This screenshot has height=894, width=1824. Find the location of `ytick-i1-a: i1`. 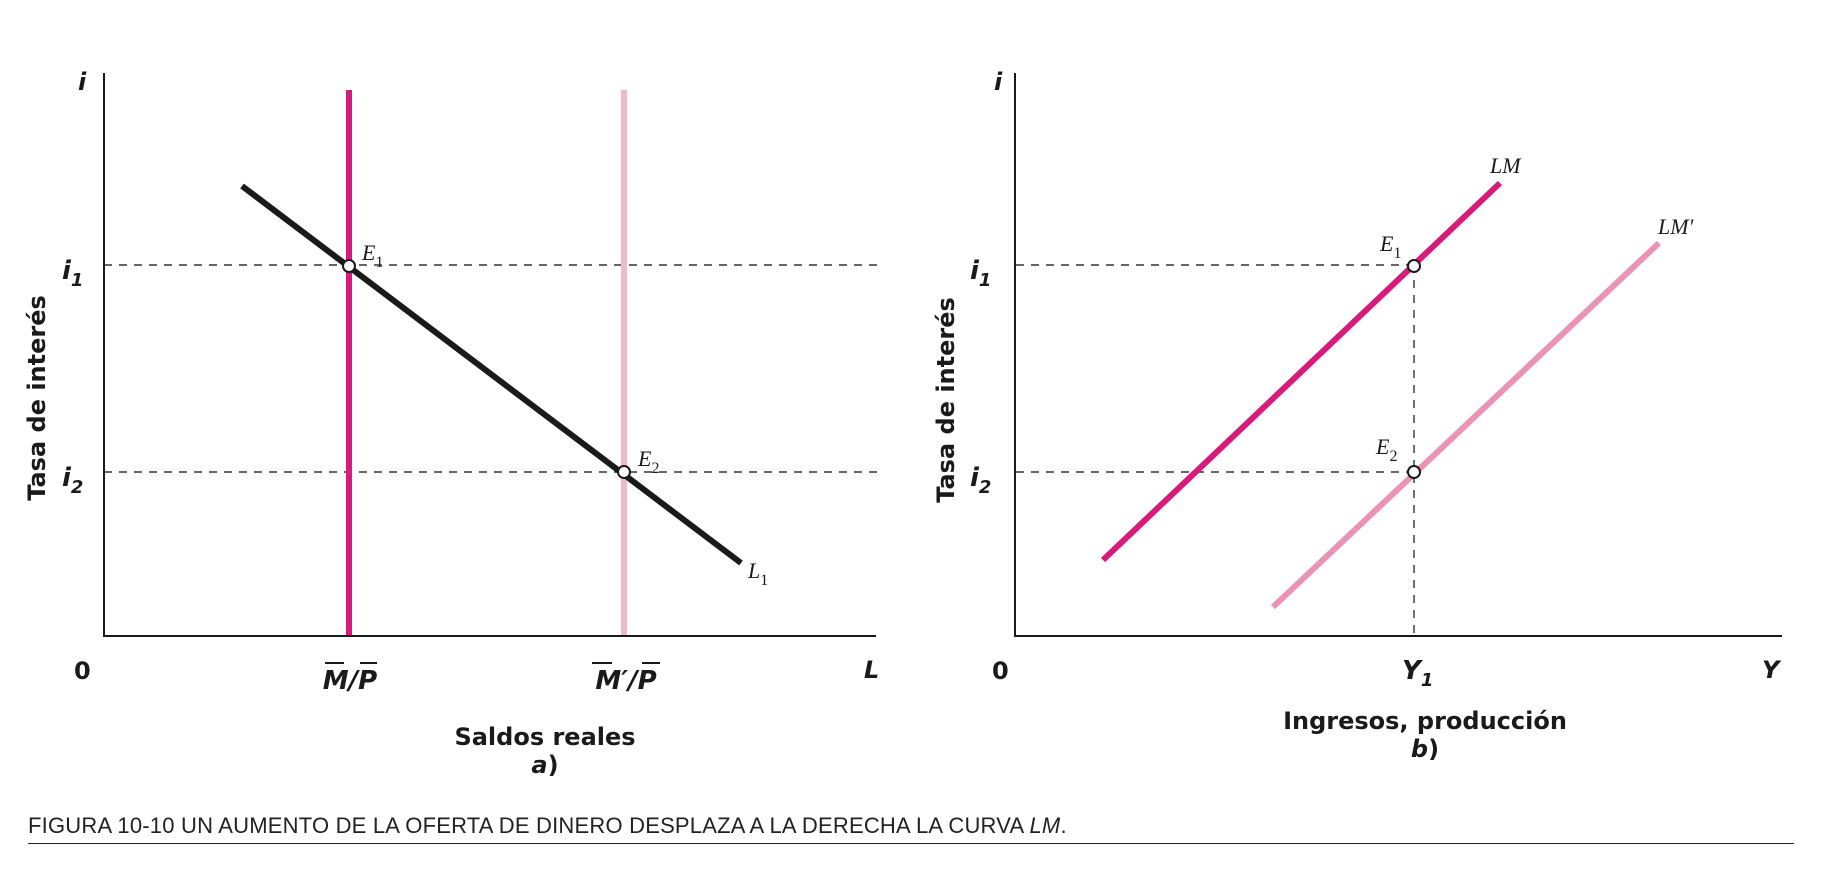

ytick-i1-a: i1 is located at coordinates (72, 273).